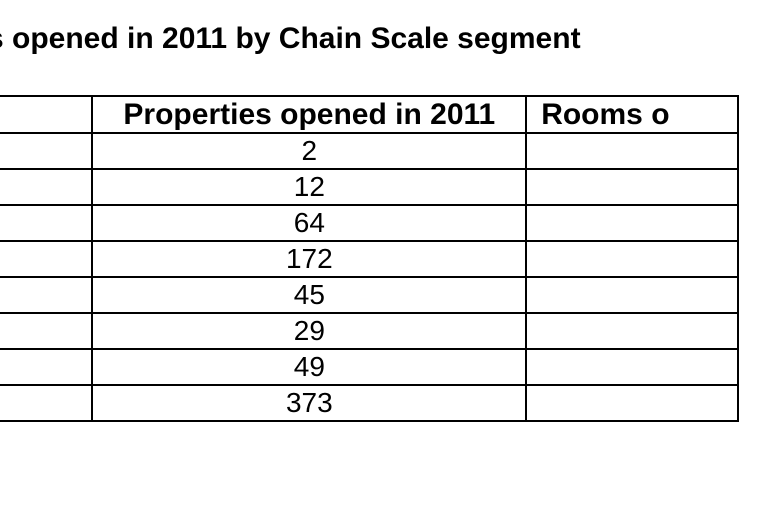  What do you see at coordinates (47, 114) in the screenshot?
I see `header-segment` at bounding box center [47, 114].